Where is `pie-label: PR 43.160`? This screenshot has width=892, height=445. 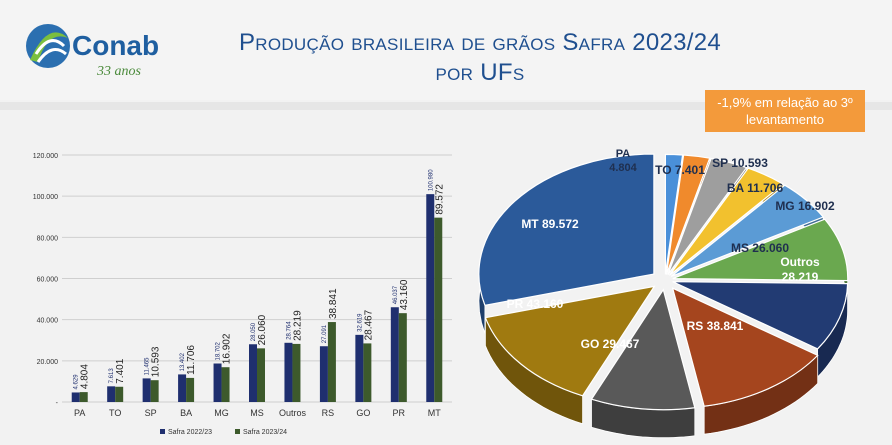 pie-label: PR 43.160 is located at coordinates (535, 304).